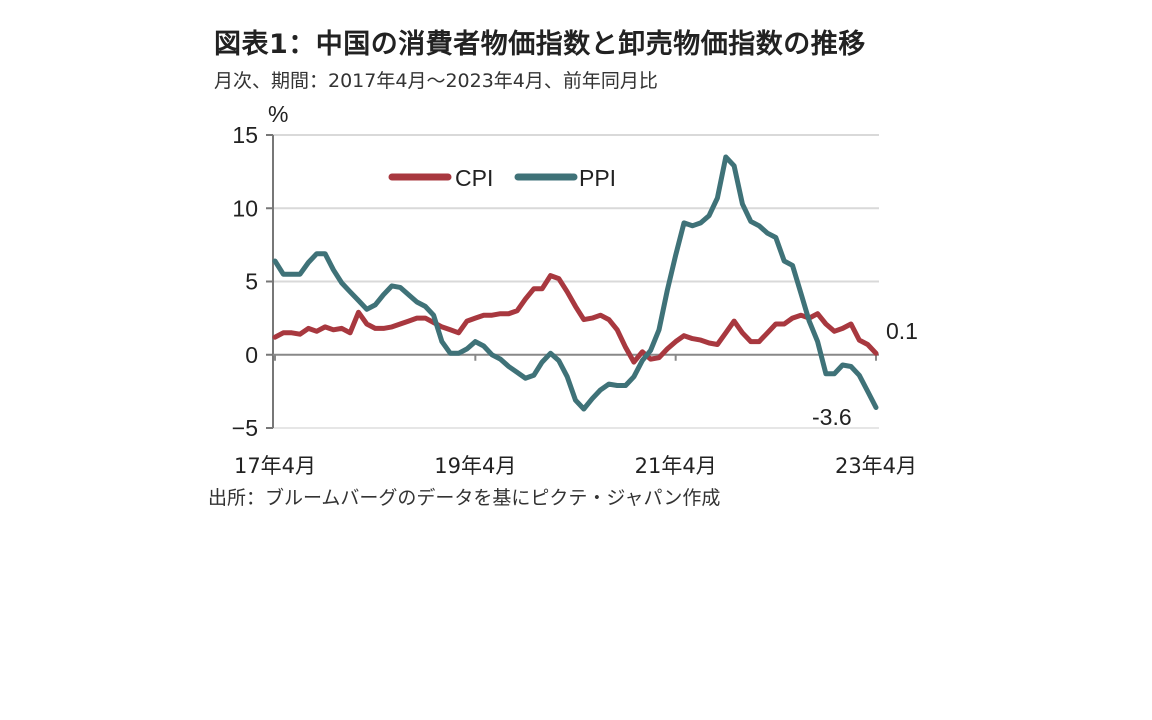  I want to click on y-tick-label: −5, so click(245, 428).